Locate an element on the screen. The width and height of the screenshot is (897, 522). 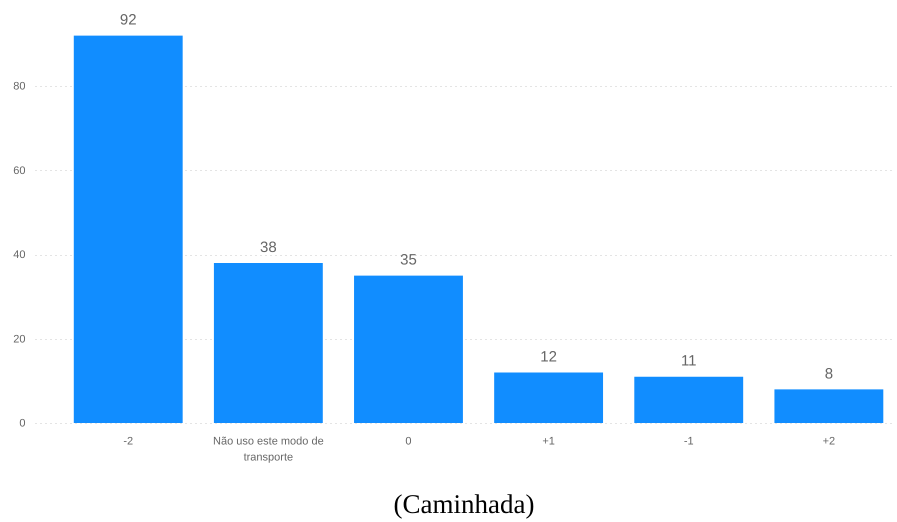
x-tick-label: Não uso este modo de transporte is located at coordinates (268, 450).